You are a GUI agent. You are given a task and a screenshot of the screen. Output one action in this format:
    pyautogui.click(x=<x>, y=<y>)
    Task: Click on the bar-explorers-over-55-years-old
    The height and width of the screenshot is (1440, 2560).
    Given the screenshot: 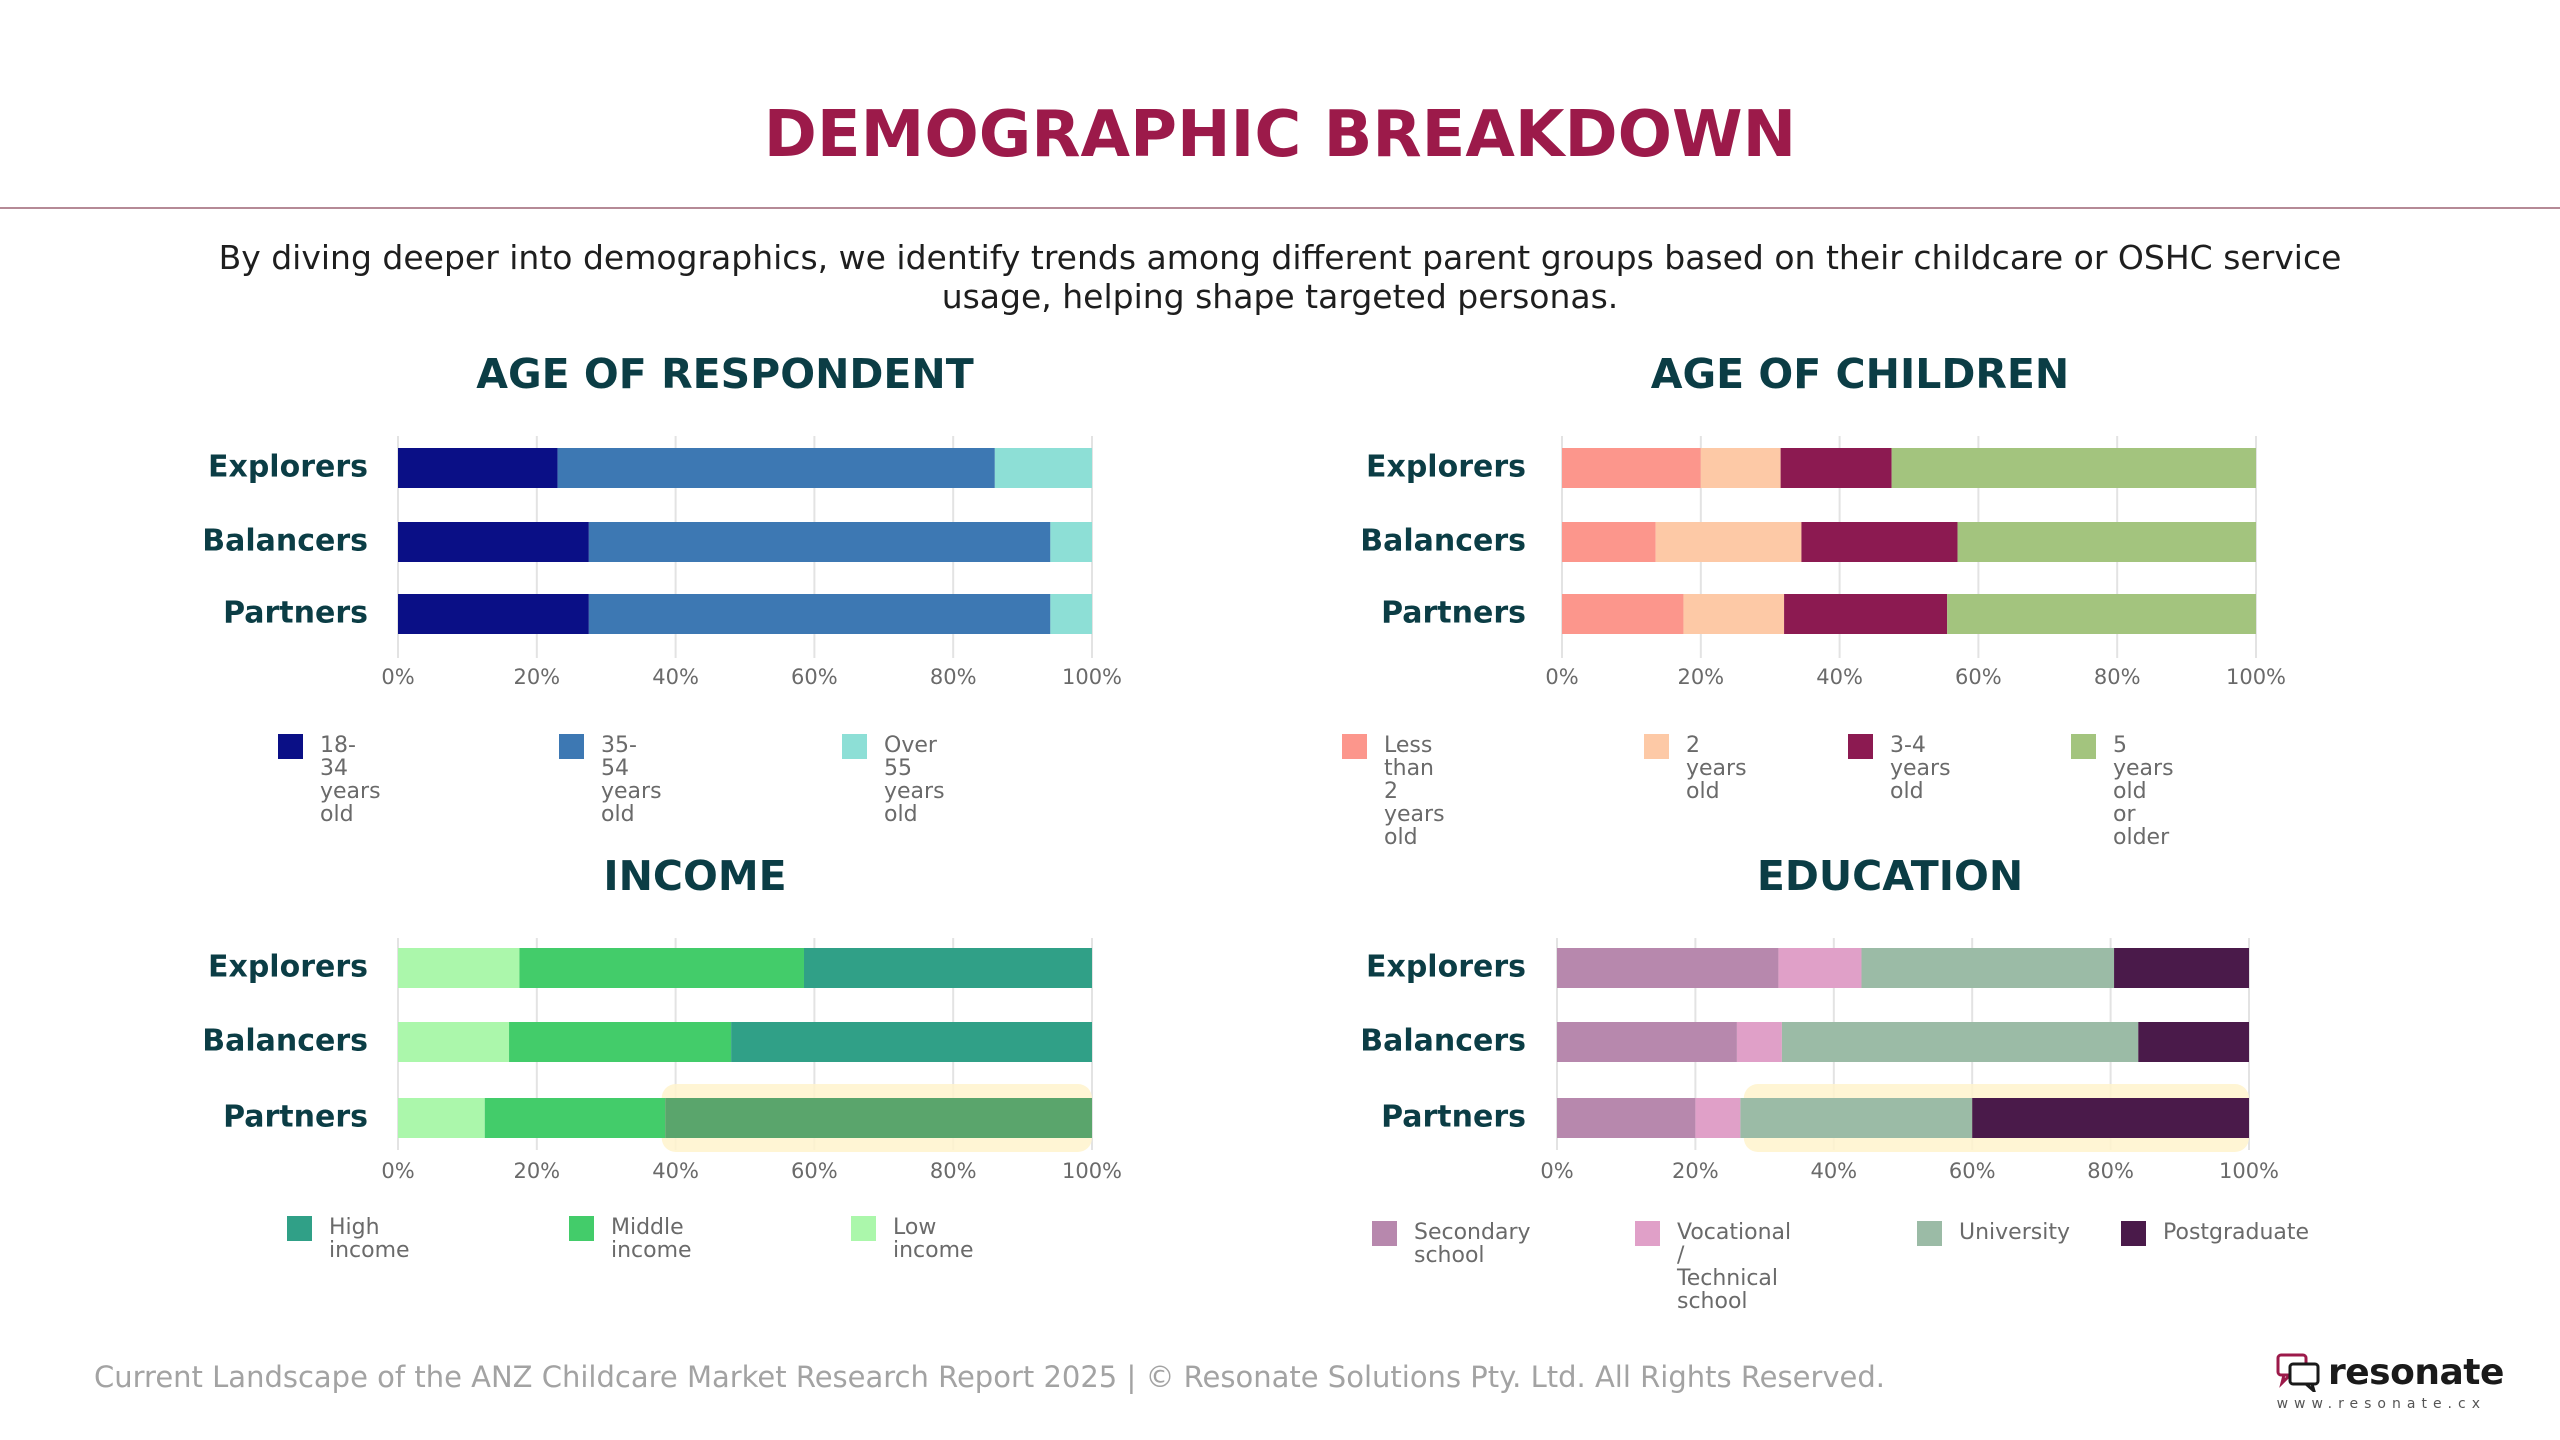 What is the action you would take?
    pyautogui.click(x=1043, y=468)
    